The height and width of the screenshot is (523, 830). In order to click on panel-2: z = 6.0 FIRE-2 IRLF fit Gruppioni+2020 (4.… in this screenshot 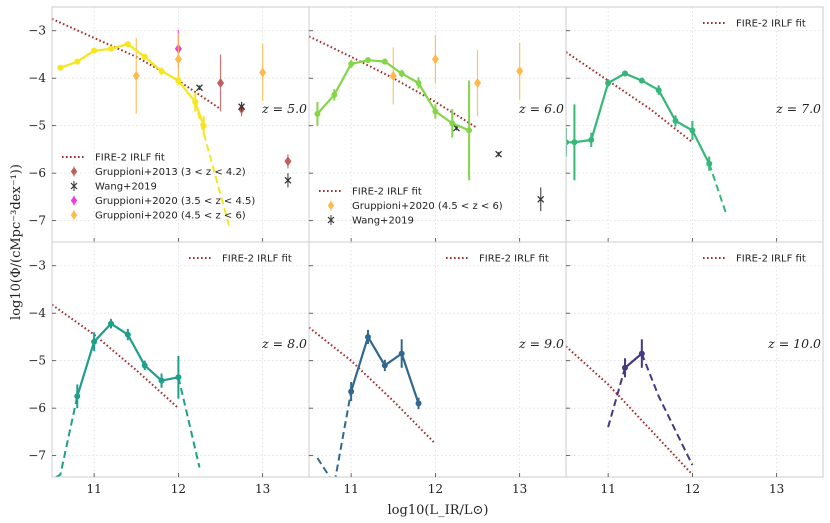, I will do `click(437, 124)`.